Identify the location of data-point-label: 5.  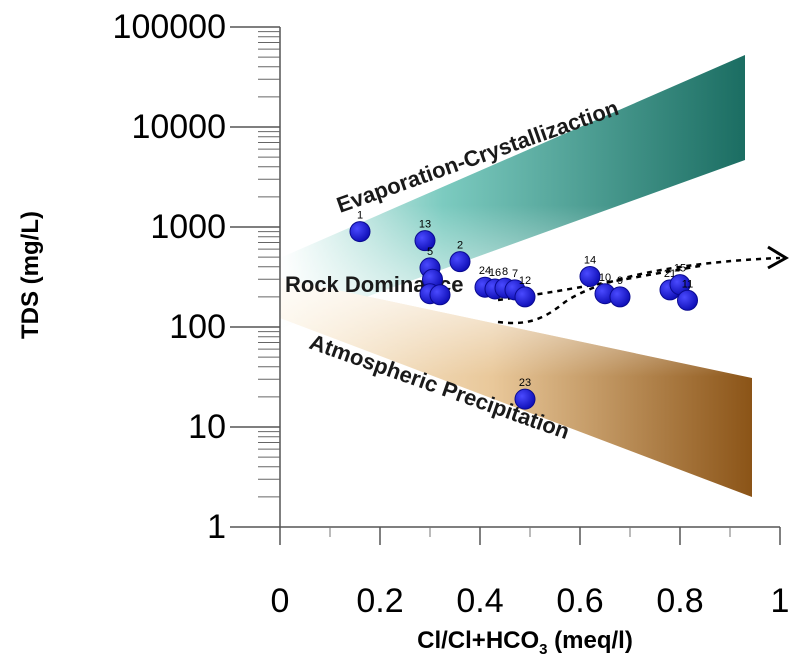
(430, 252).